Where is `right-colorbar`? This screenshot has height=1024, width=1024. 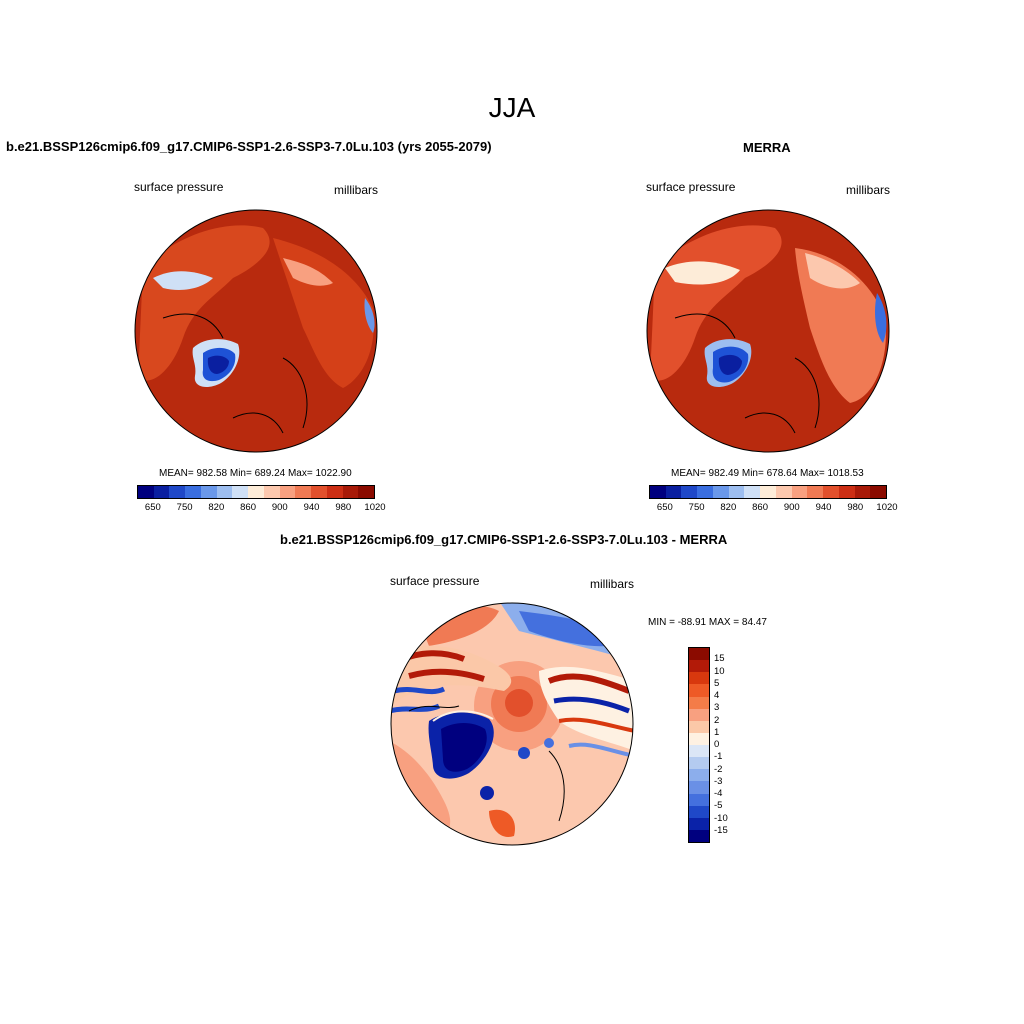
right-colorbar is located at coordinates (768, 492).